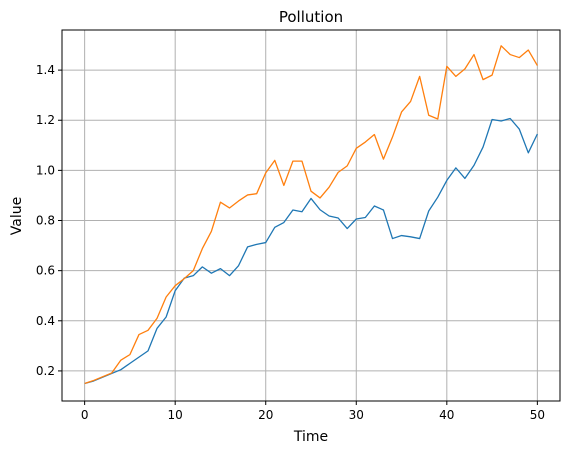 Image resolution: width=586 pixels, height=454 pixels. I want to click on y-tick-label: 0.6, so click(45, 271).